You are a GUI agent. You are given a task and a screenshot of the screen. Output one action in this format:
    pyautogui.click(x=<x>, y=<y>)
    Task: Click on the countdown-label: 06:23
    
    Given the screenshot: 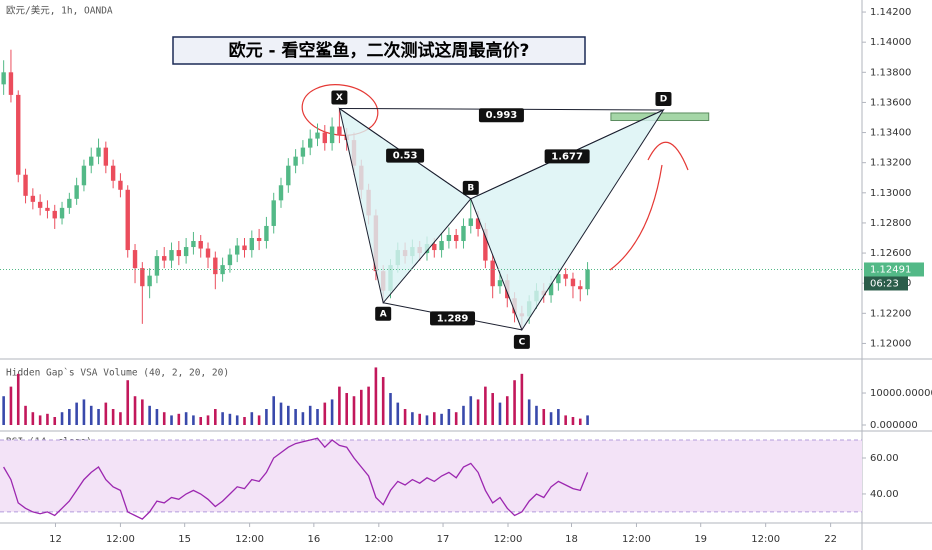 What is the action you would take?
    pyautogui.click(x=884, y=283)
    